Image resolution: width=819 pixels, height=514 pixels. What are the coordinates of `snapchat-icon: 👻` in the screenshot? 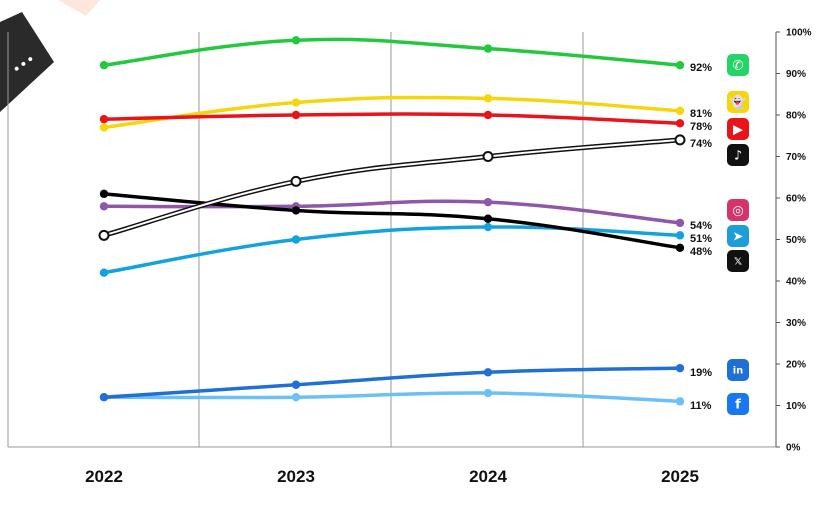 It's located at (738, 102).